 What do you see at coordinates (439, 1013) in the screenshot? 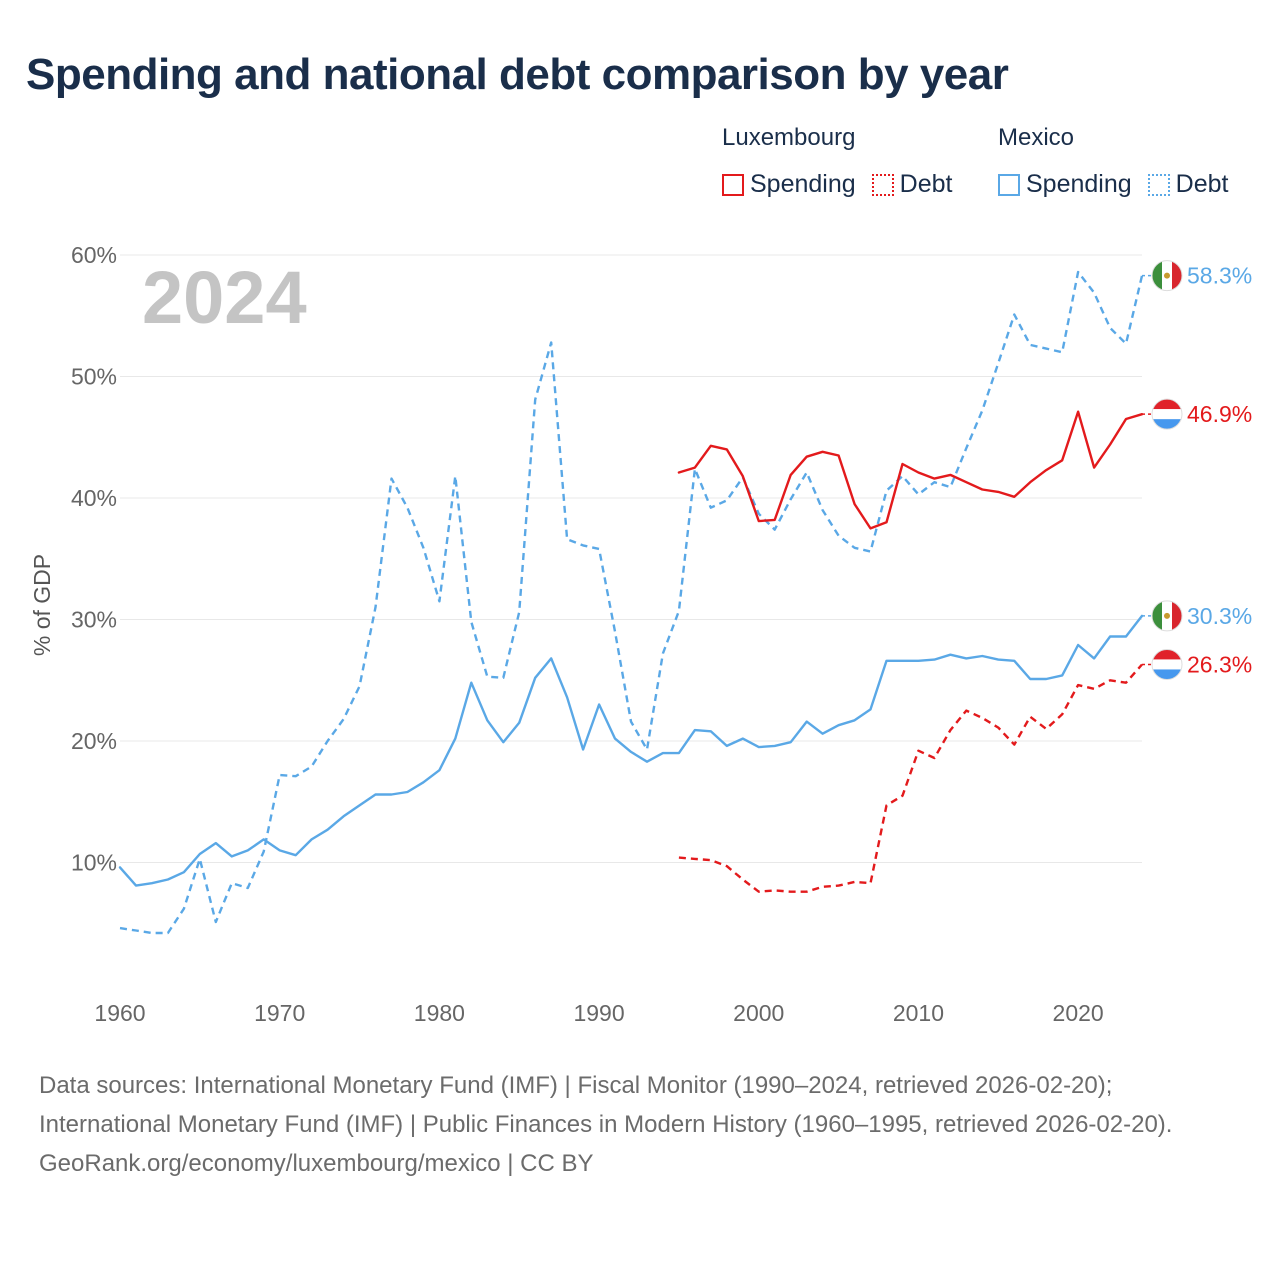
I see `x-tick-label: 1980` at bounding box center [439, 1013].